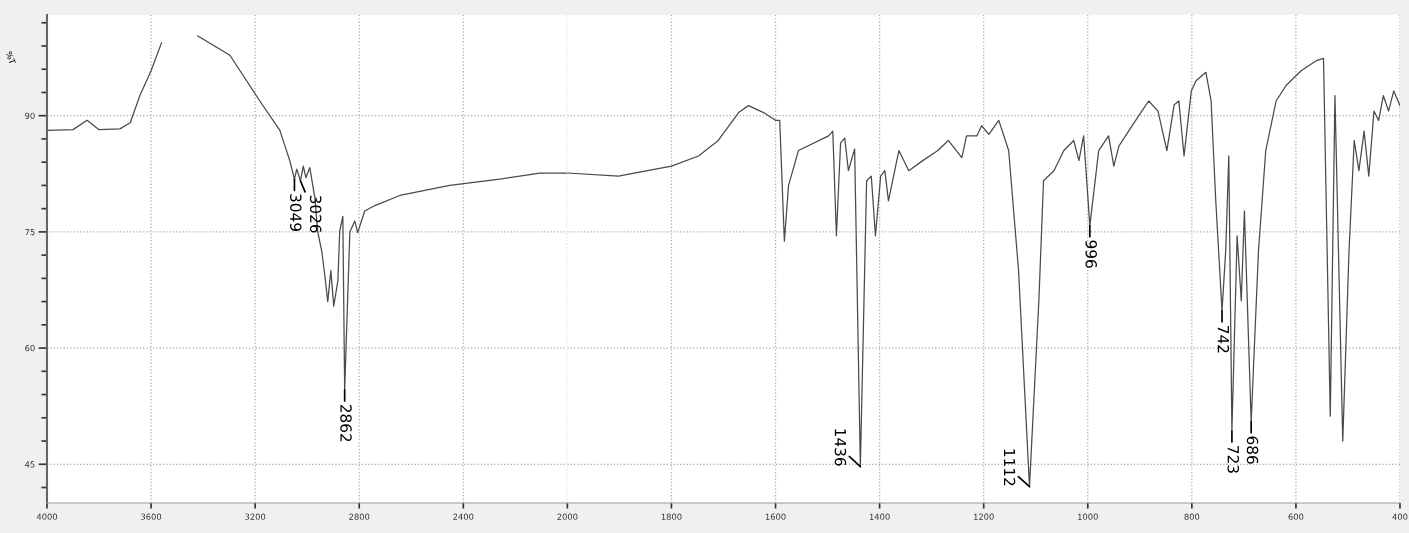 This screenshot has width=1409, height=533. I want to click on y-tick-label: 90, so click(30, 115).